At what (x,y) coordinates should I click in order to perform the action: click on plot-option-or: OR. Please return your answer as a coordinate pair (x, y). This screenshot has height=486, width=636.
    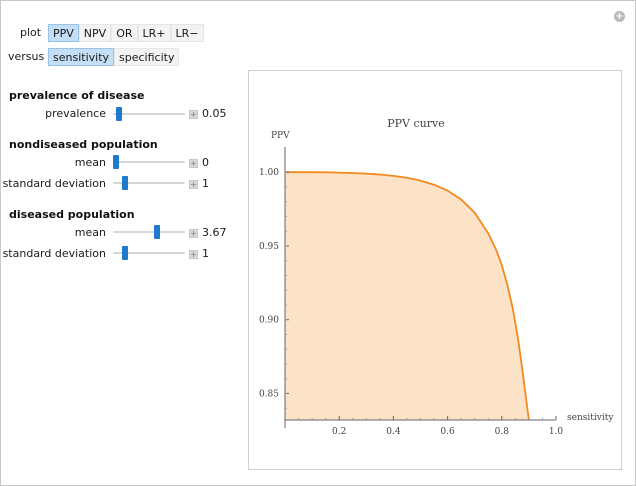
    Looking at the image, I should click on (124, 33).